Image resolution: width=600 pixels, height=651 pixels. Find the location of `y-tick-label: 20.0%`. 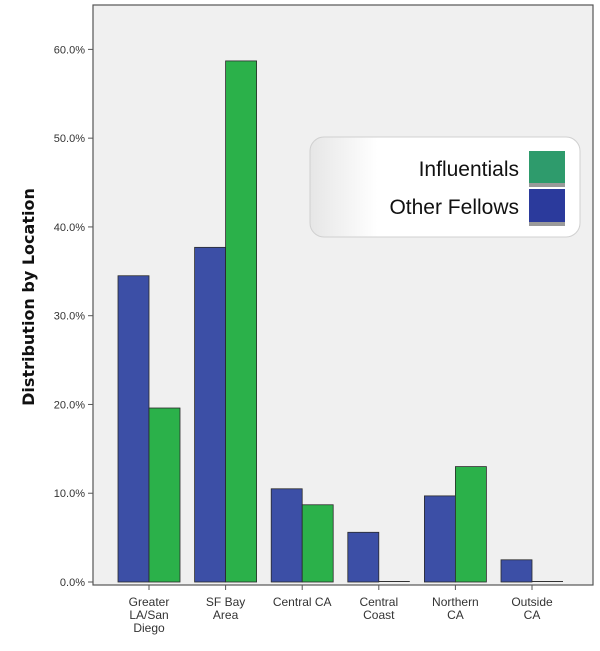

y-tick-label: 20.0% is located at coordinates (69, 405).